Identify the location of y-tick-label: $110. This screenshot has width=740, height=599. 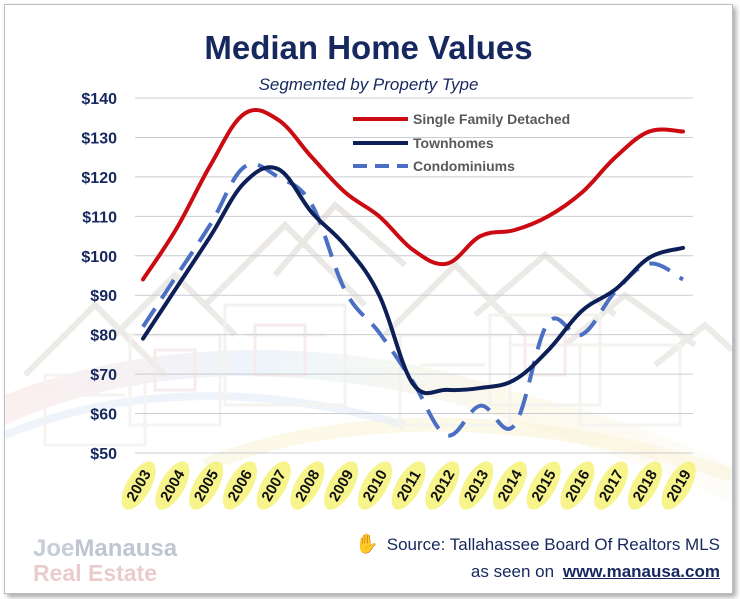
(99, 217).